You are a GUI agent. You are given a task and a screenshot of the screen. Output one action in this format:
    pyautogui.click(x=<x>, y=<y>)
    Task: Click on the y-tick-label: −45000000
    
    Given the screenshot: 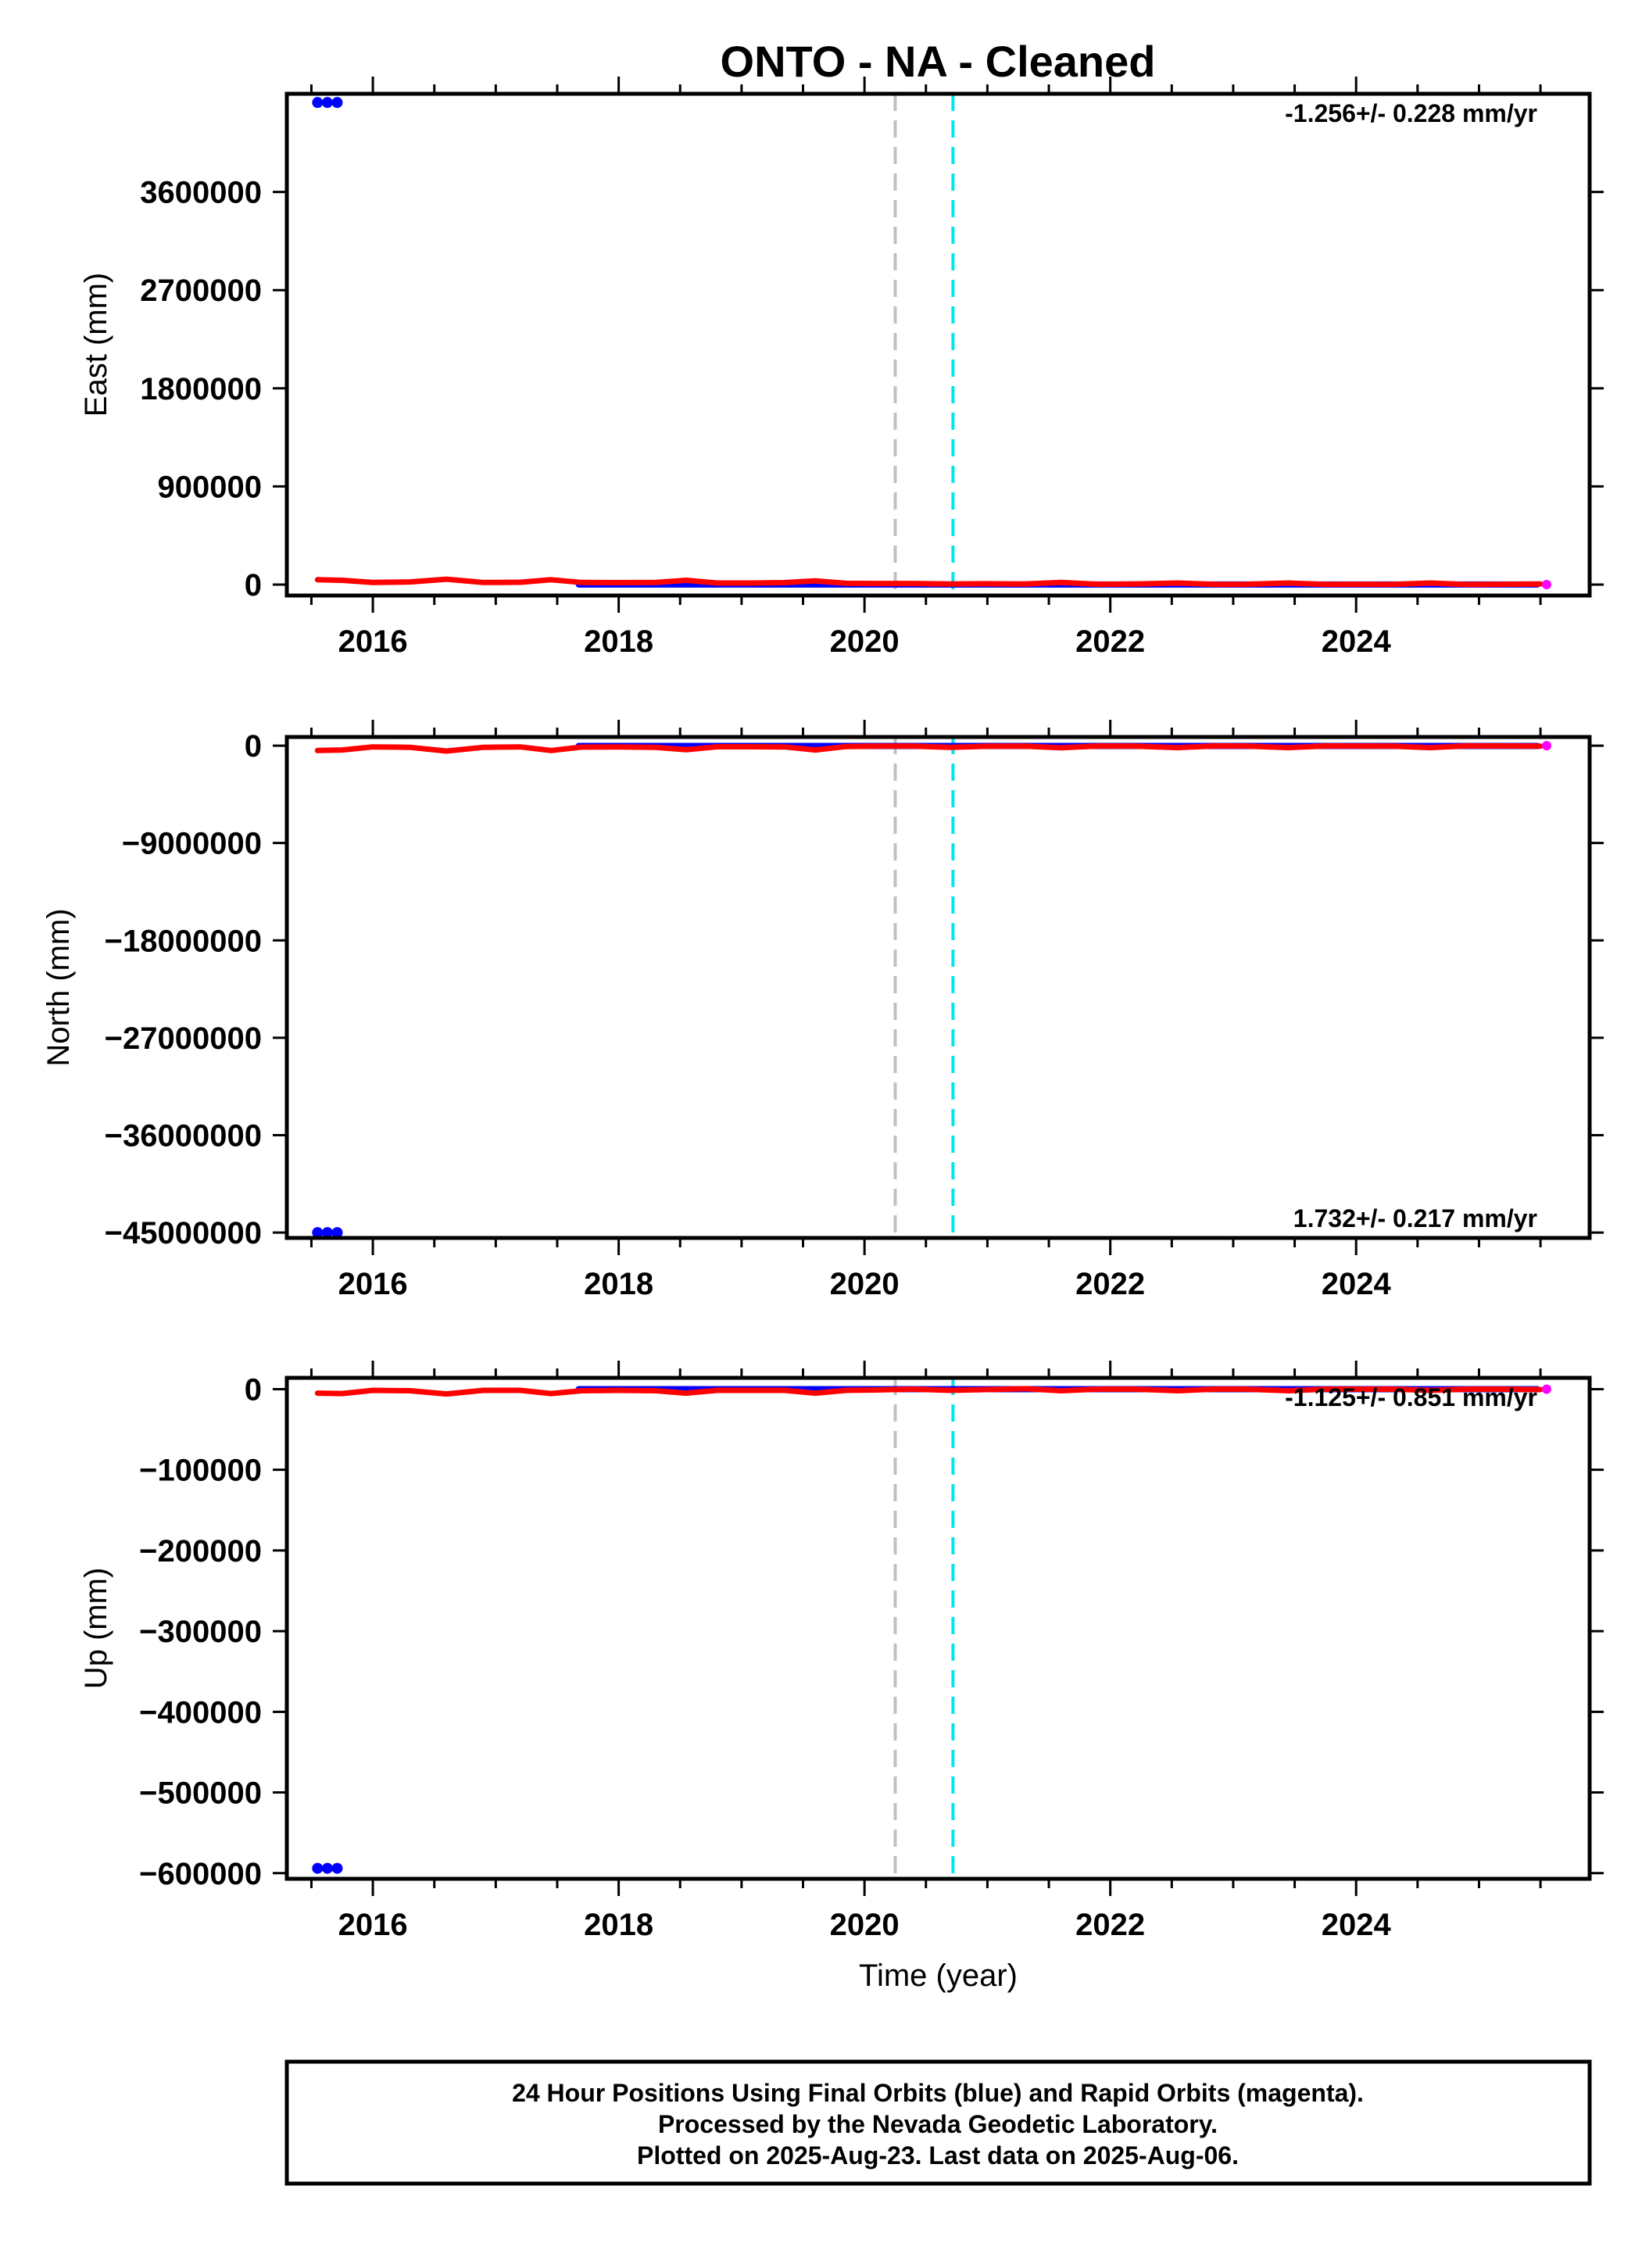 What is the action you would take?
    pyautogui.click(x=183, y=1233)
    